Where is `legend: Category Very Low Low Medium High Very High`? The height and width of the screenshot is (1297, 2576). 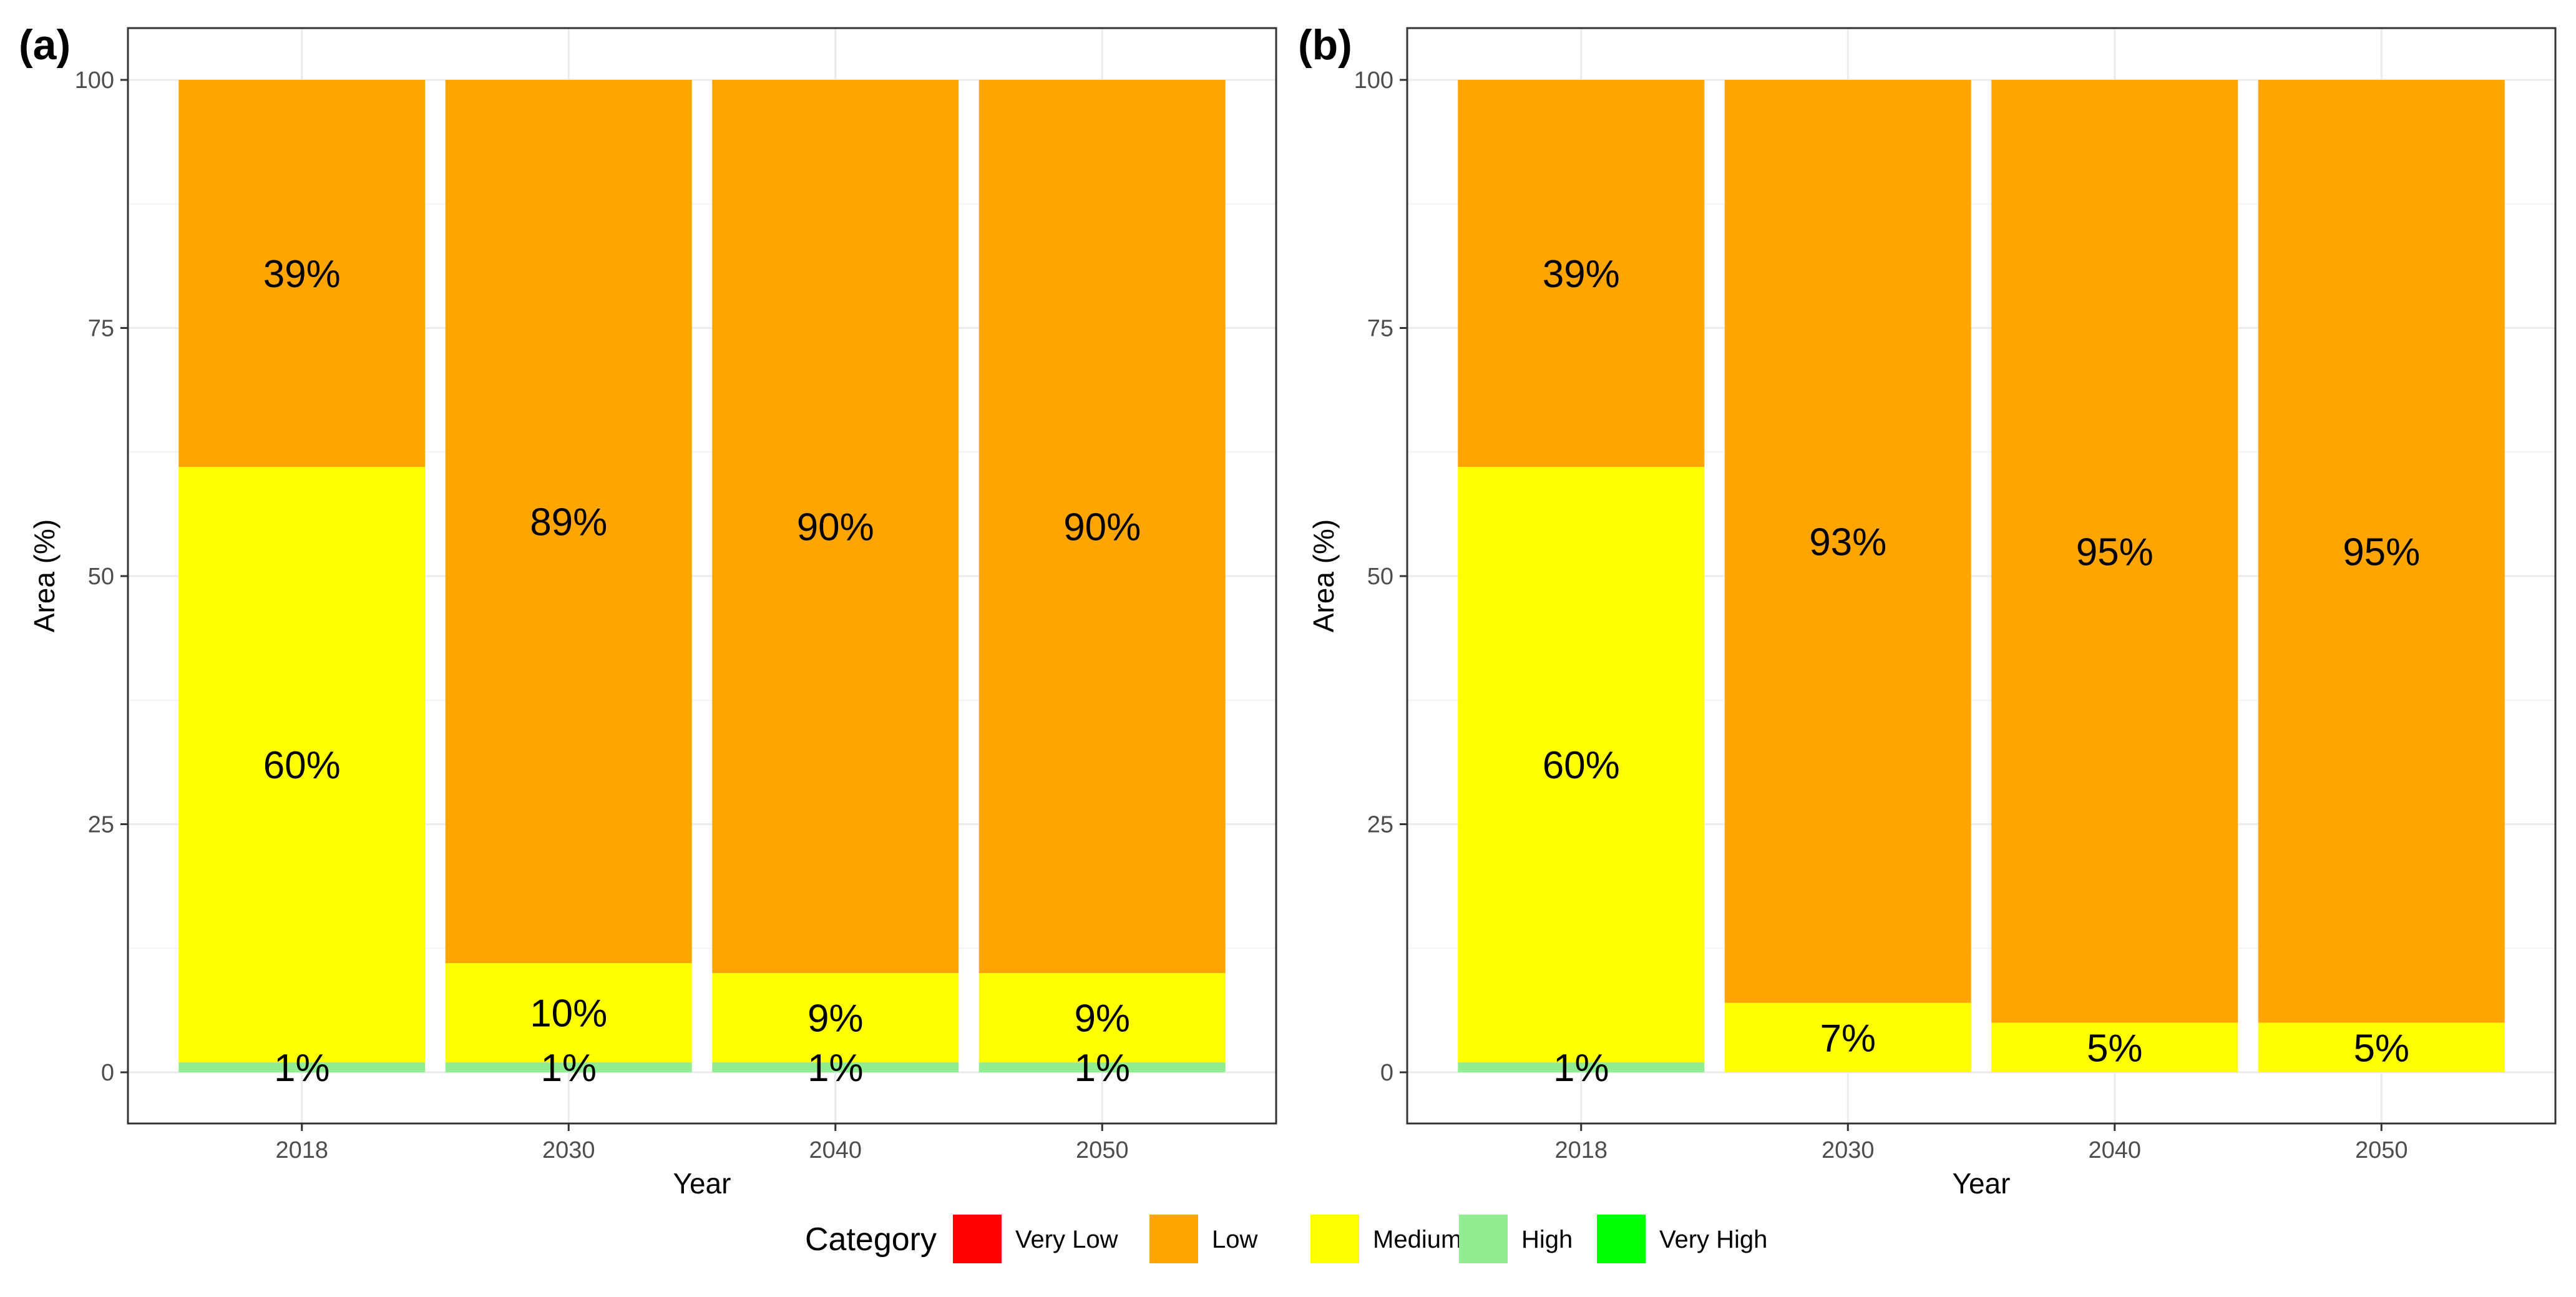 legend: Category Very Low Low Medium High Very High is located at coordinates (1286, 1239).